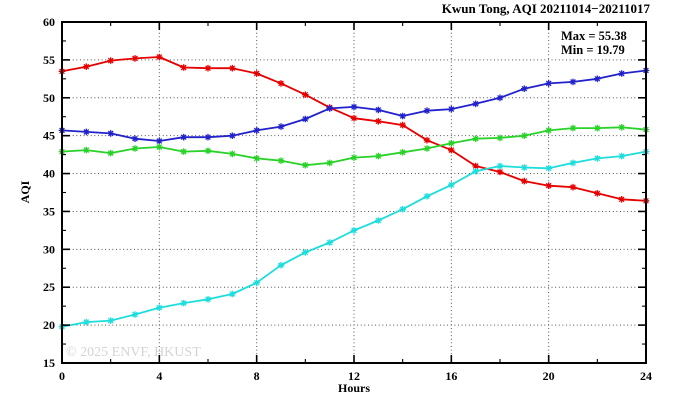 The image size is (674, 409). What do you see at coordinates (49, 98) in the screenshot?
I see `y-tick-label: 50` at bounding box center [49, 98].